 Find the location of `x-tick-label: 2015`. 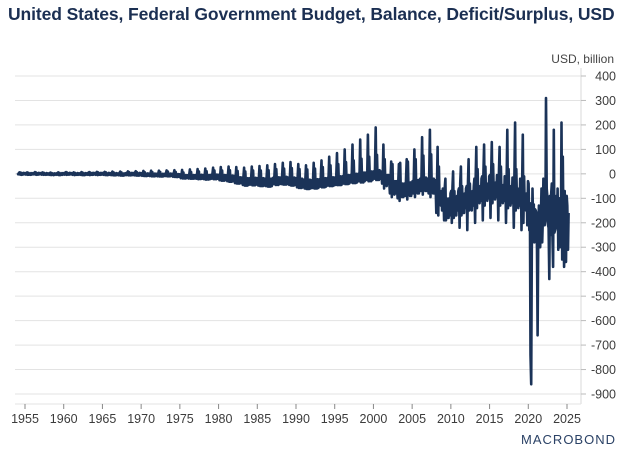

x-tick-label: 2015 is located at coordinates (490, 419).